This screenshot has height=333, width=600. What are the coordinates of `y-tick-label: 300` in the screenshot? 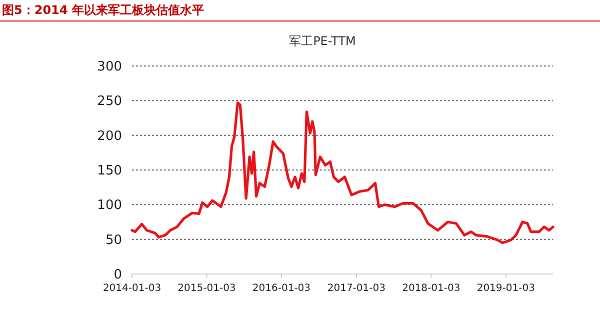 It's located at (109, 67).